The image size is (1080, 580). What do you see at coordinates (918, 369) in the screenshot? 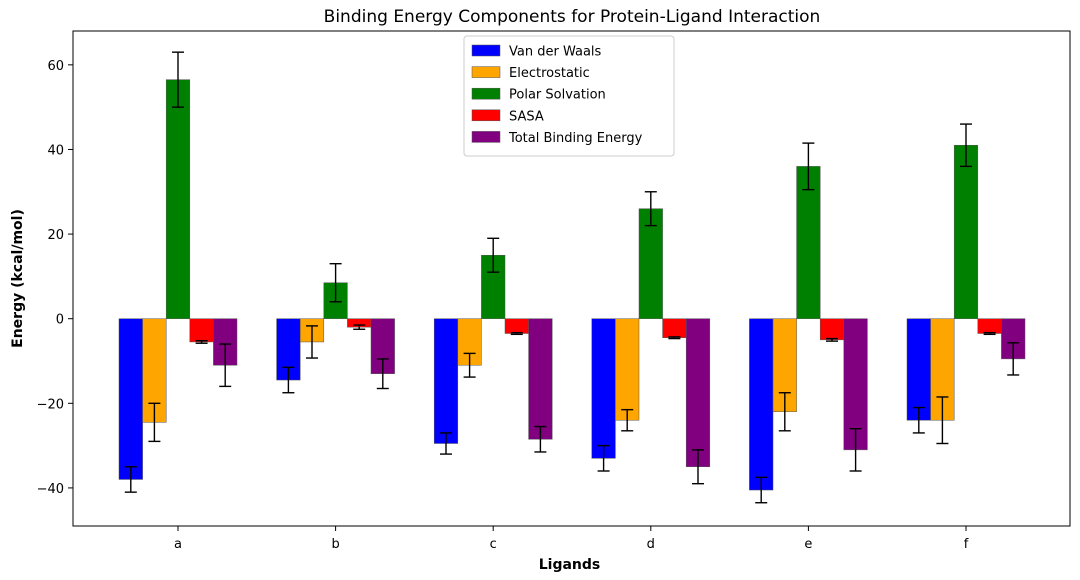
I see `bar-van-der-waals-f` at bounding box center [918, 369].